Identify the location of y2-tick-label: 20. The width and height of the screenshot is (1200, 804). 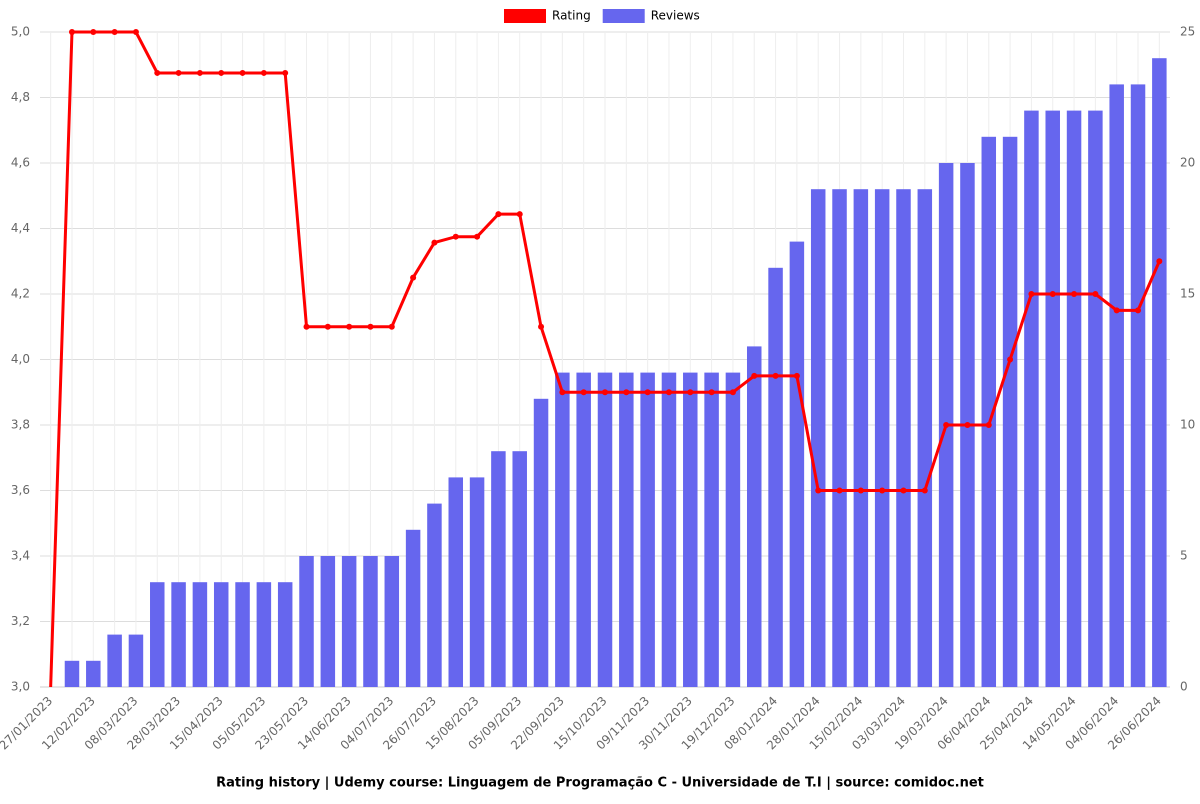
(1187, 163).